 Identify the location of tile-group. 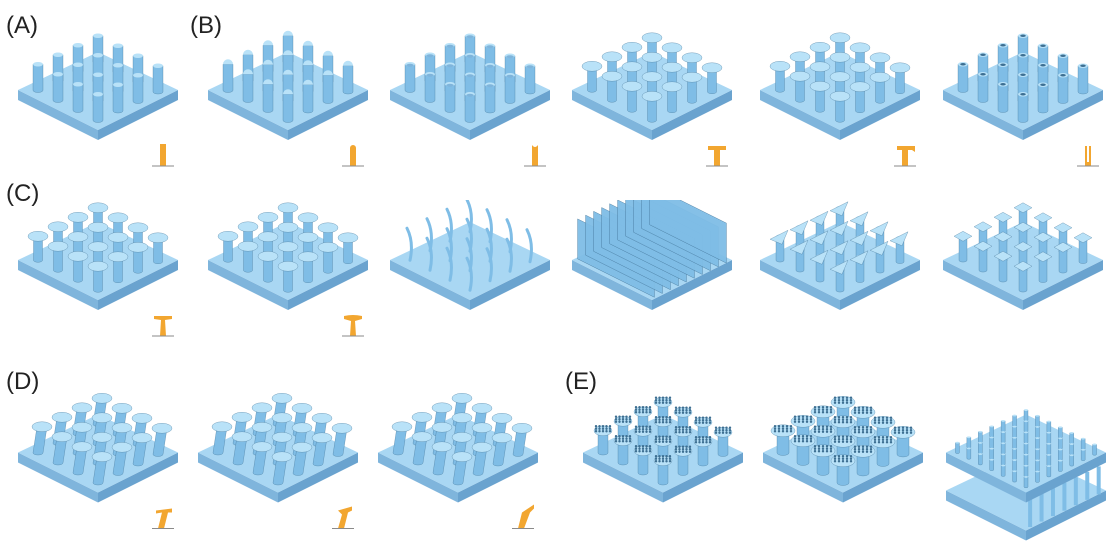
(652, 255).